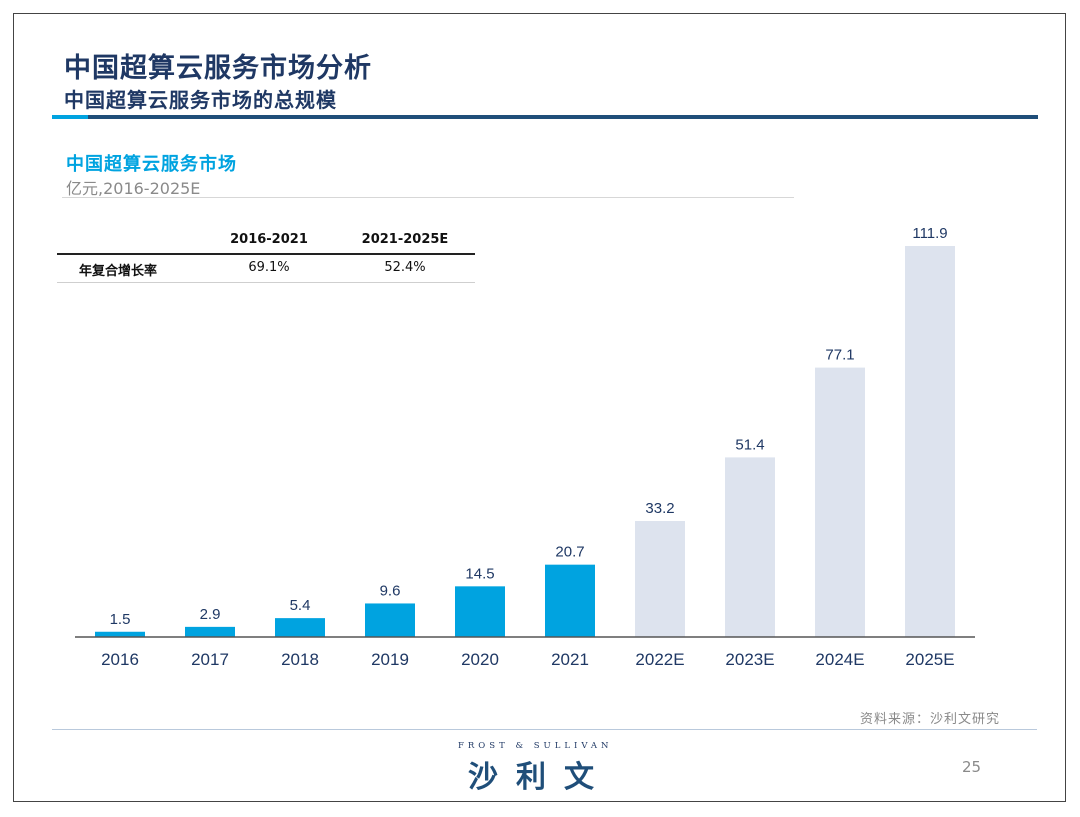 This screenshot has height=817, width=1080. I want to click on x-tick-2024E: 2024E, so click(839, 659).